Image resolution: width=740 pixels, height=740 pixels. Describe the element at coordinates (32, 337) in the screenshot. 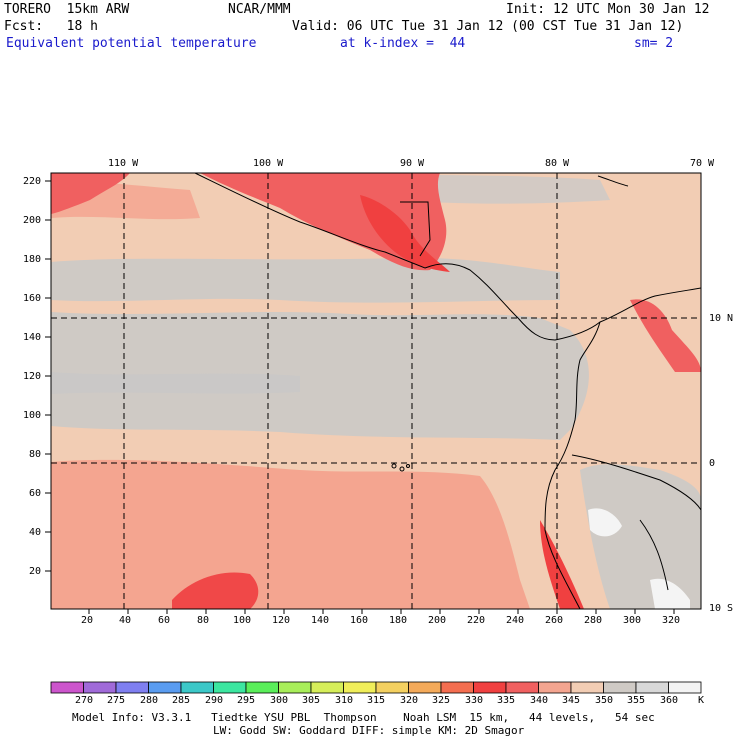

I see `y-tick-label: 140` at that location.